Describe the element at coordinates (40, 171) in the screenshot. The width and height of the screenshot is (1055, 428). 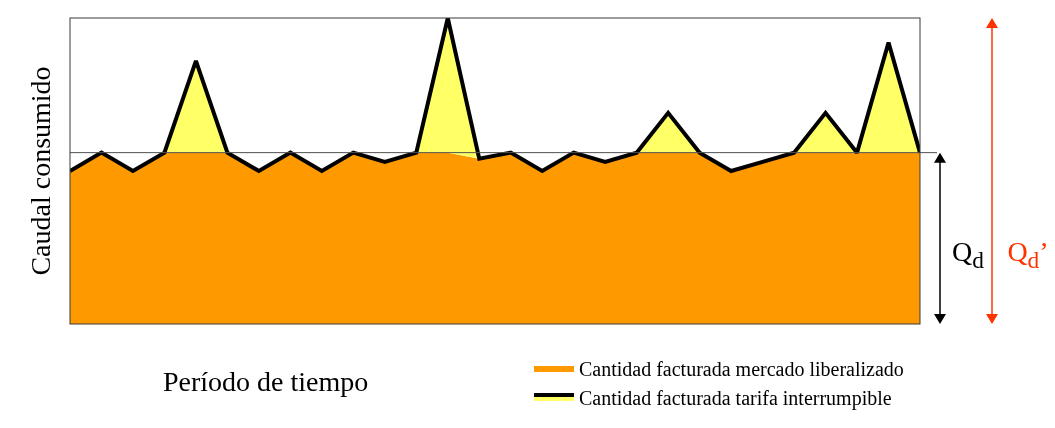
I see `y-axis-title: Caudal consumido` at that location.